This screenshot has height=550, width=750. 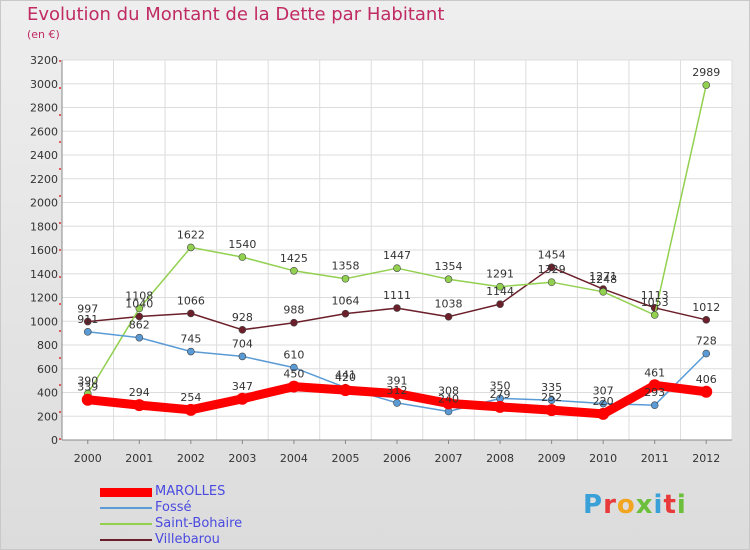 I want to click on data-label: 252, so click(x=551, y=397).